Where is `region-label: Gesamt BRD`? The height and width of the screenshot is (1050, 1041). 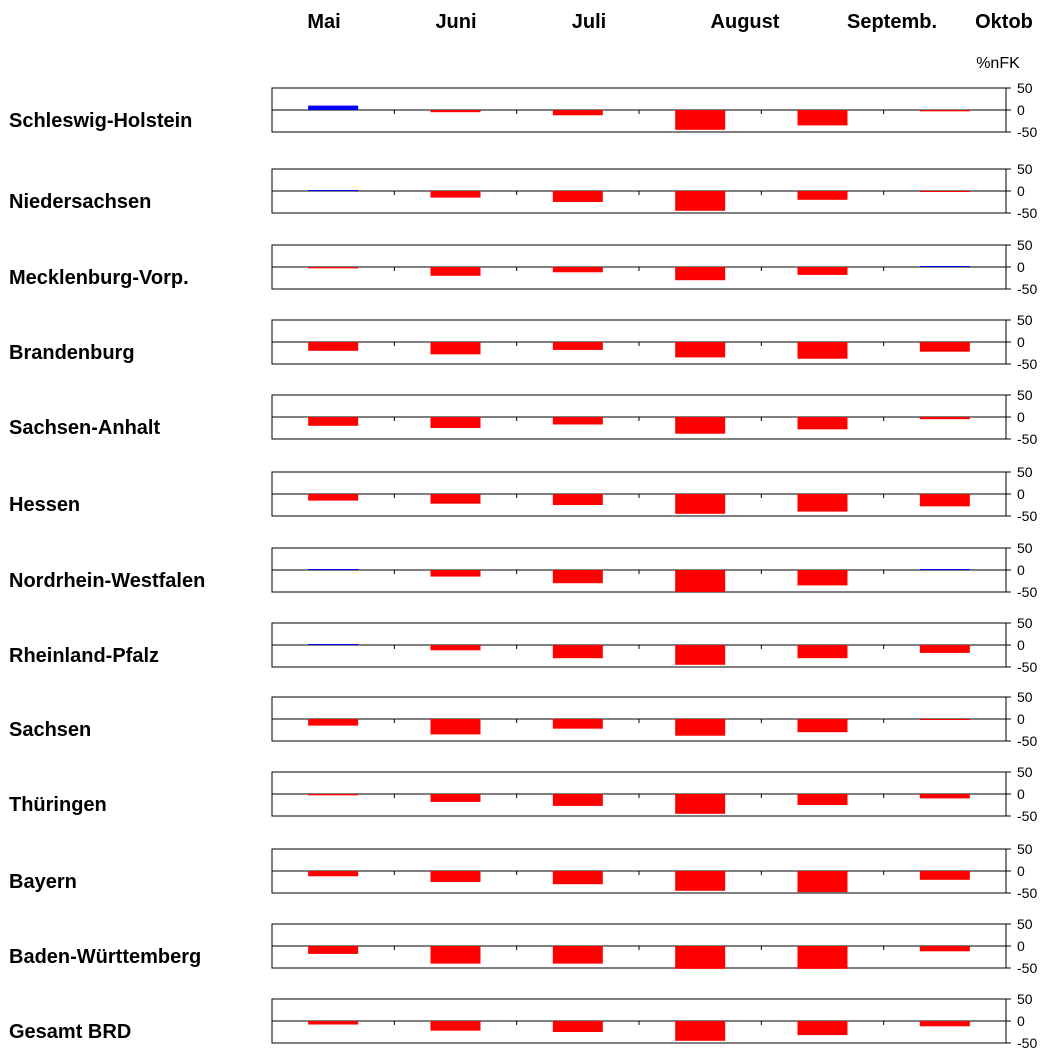
region-label: Gesamt BRD is located at coordinates (70, 1032).